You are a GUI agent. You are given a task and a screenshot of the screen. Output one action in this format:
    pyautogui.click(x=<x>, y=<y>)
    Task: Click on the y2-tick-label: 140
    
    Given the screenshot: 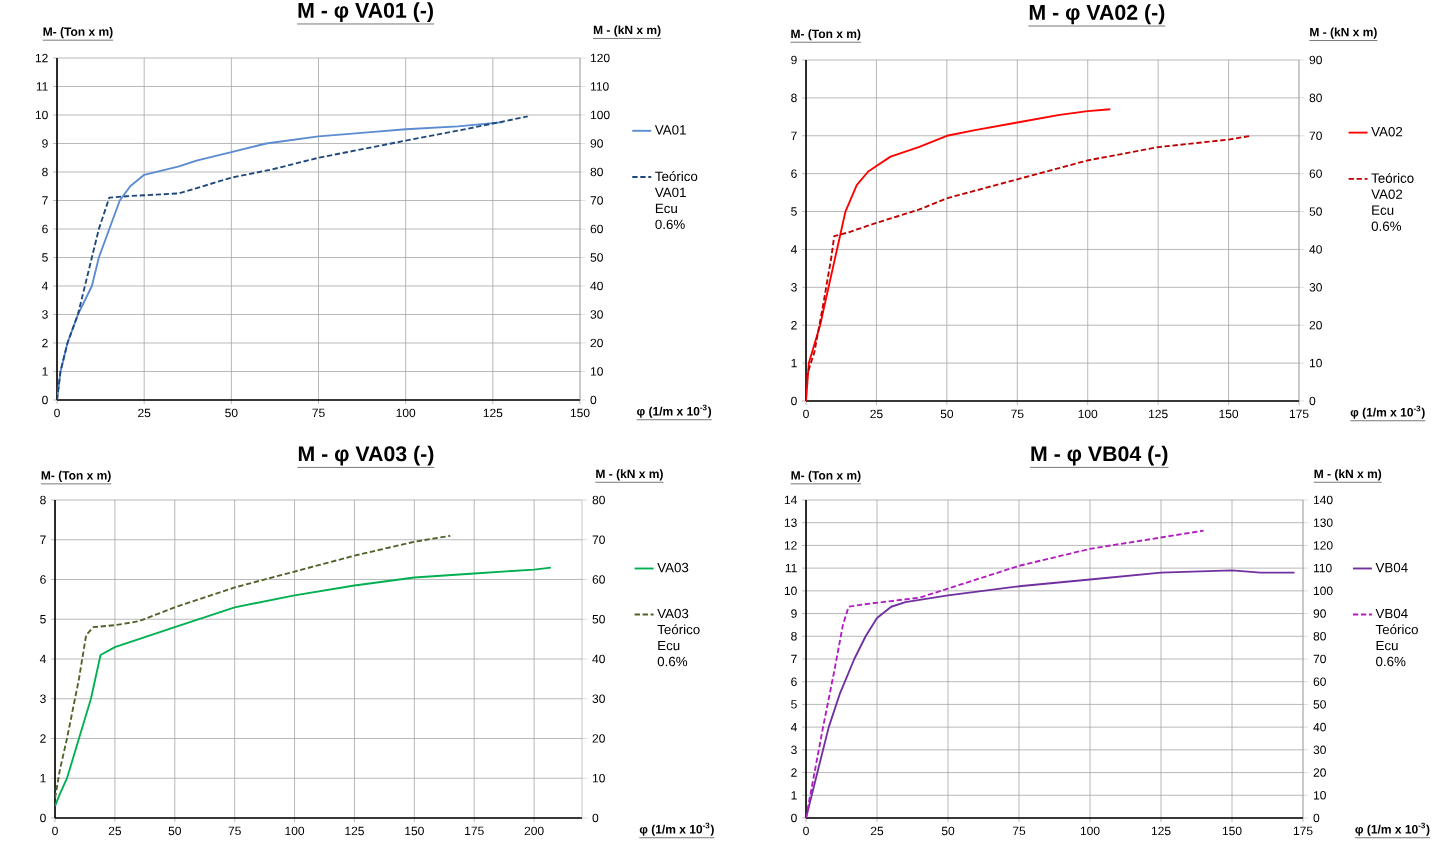 What is the action you would take?
    pyautogui.click(x=1323, y=500)
    